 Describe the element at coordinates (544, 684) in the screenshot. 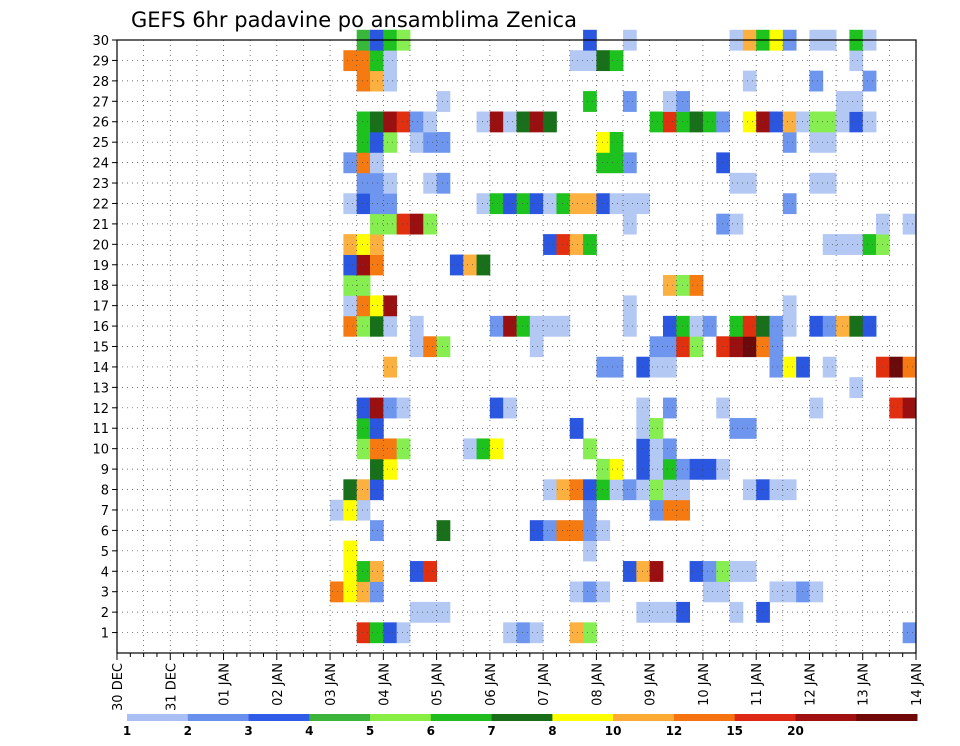

I see `x-tick-label: 07 JAN` at that location.